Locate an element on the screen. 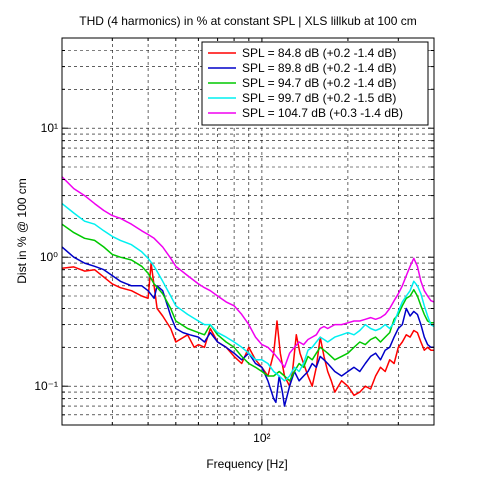  legend-entry: SPL = 84.8 dB (+0.2 -1.4 dB) is located at coordinates (319, 53).